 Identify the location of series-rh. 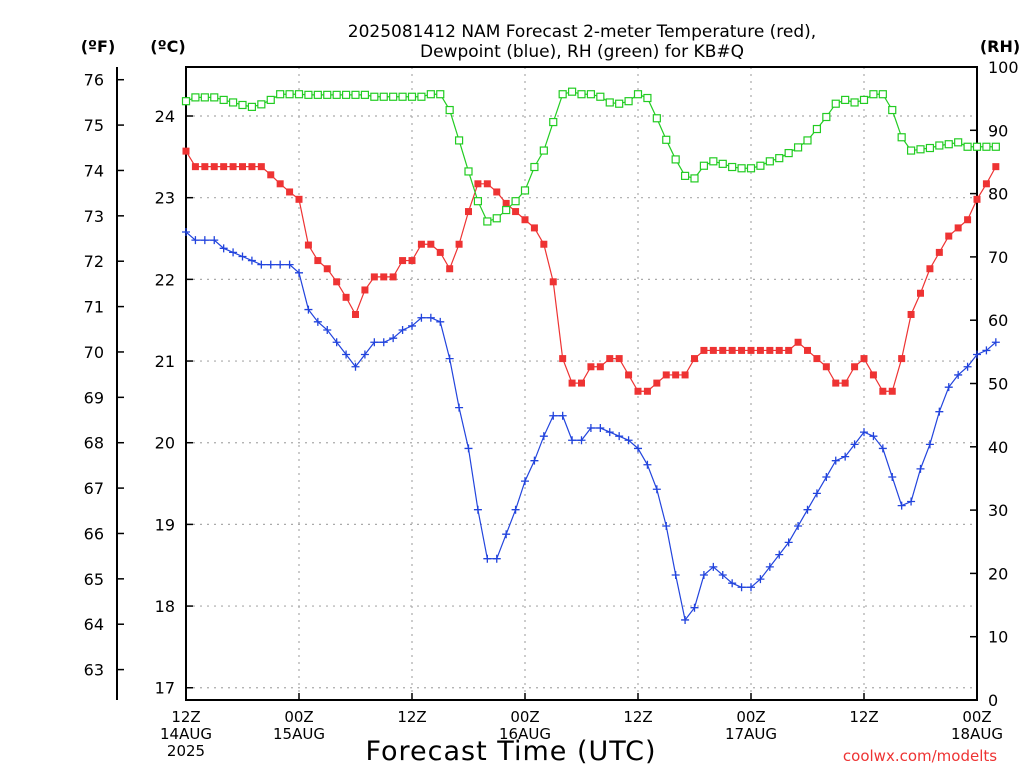
(590, 156).